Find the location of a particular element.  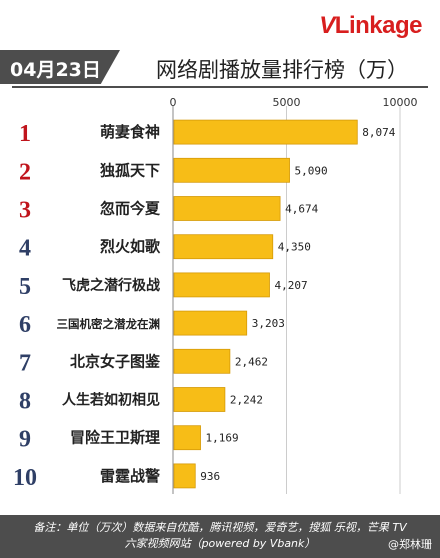

rank-number: 1 is located at coordinates (25, 134).